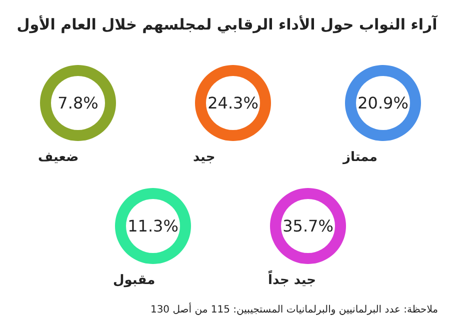 The width and height of the screenshot is (454, 326). What do you see at coordinates (153, 226) in the screenshot?
I see `data-label: 11.3%` at bounding box center [153, 226].